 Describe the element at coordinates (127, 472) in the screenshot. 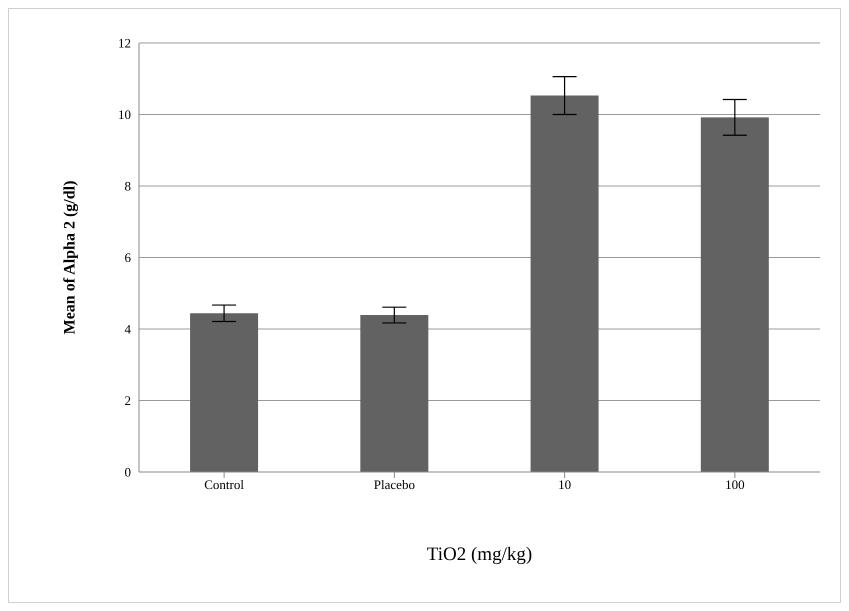

I see `y-tick-label: 0` at that location.